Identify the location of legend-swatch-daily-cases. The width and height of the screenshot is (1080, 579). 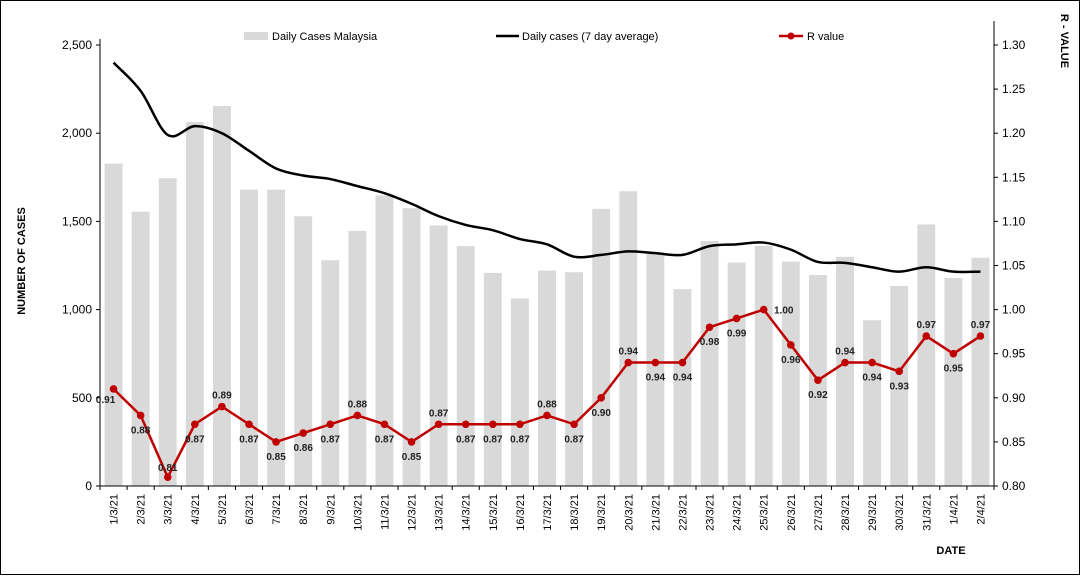
(256, 36).